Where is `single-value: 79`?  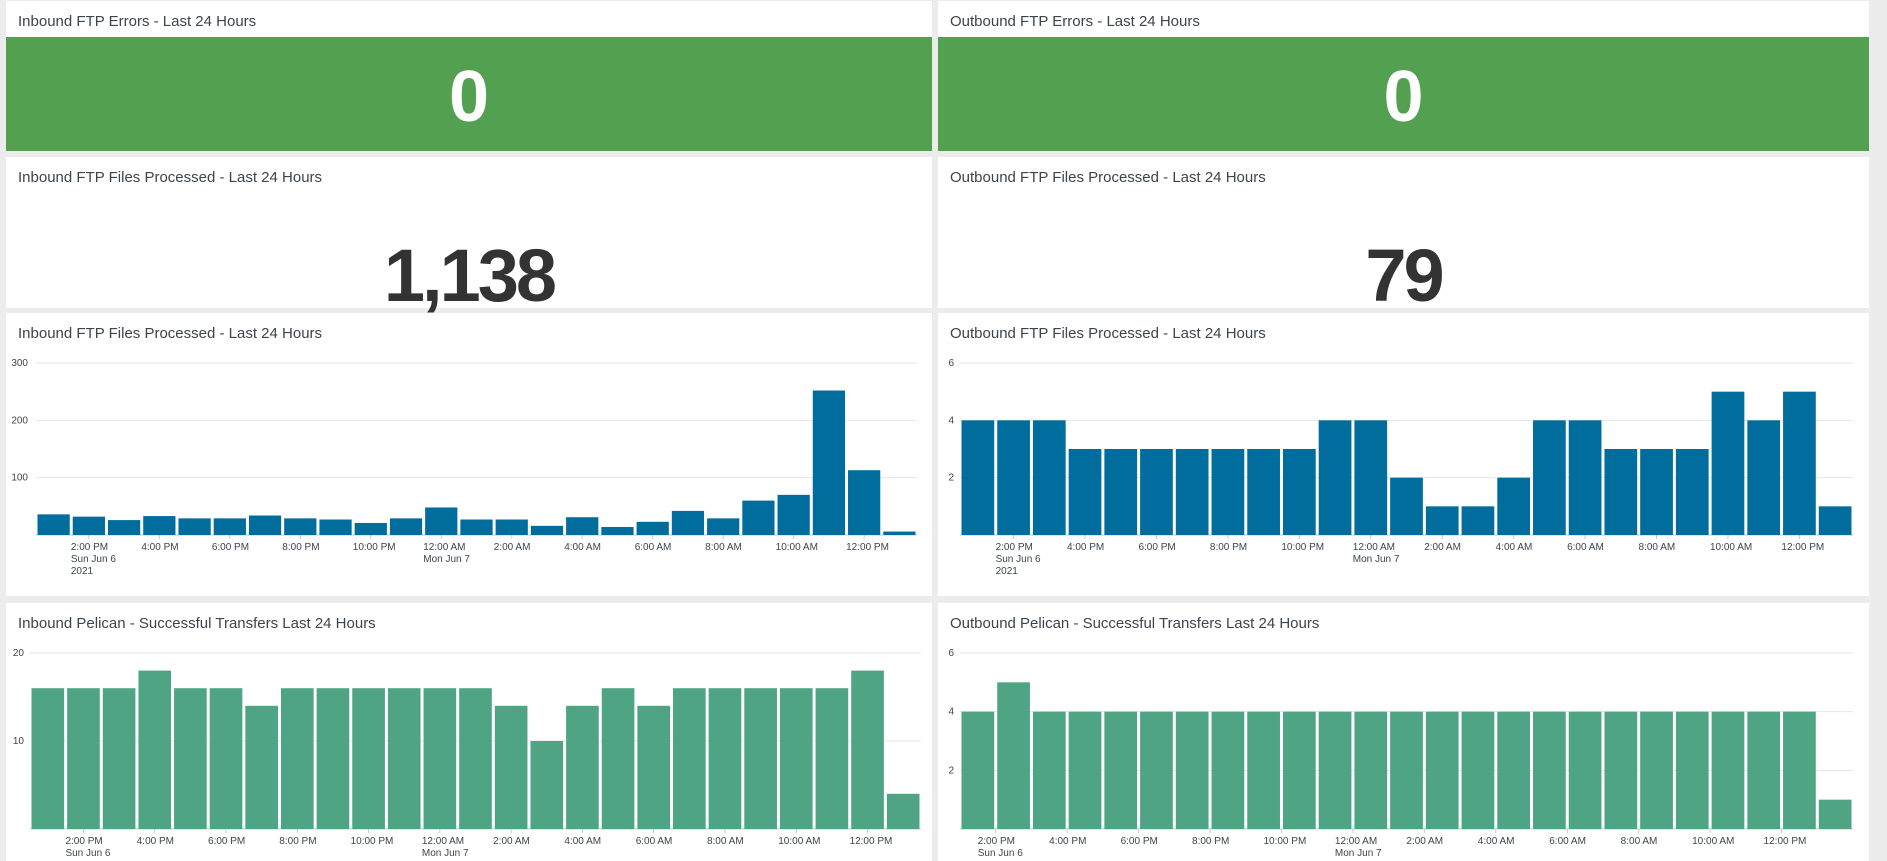 single-value: 79 is located at coordinates (1404, 275).